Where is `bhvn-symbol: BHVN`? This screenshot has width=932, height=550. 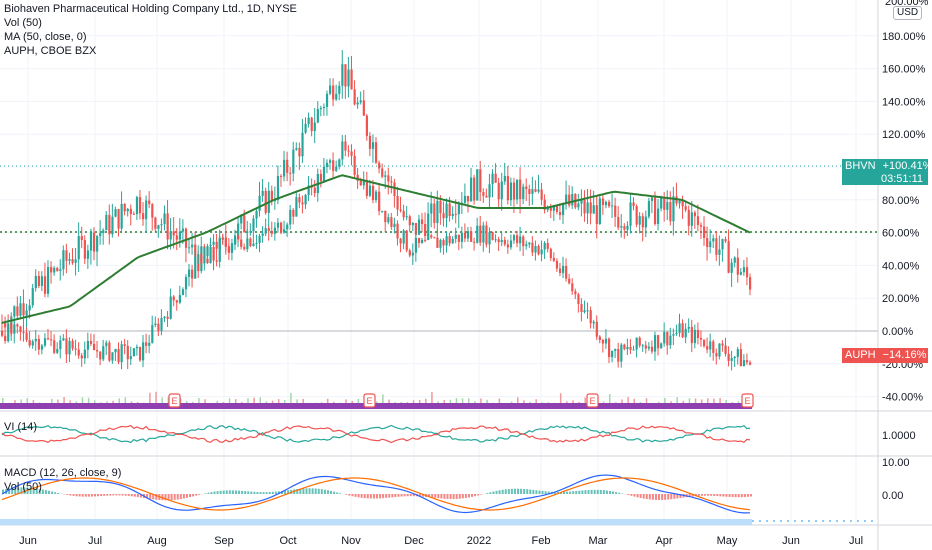 bhvn-symbol: BHVN is located at coordinates (860, 166).